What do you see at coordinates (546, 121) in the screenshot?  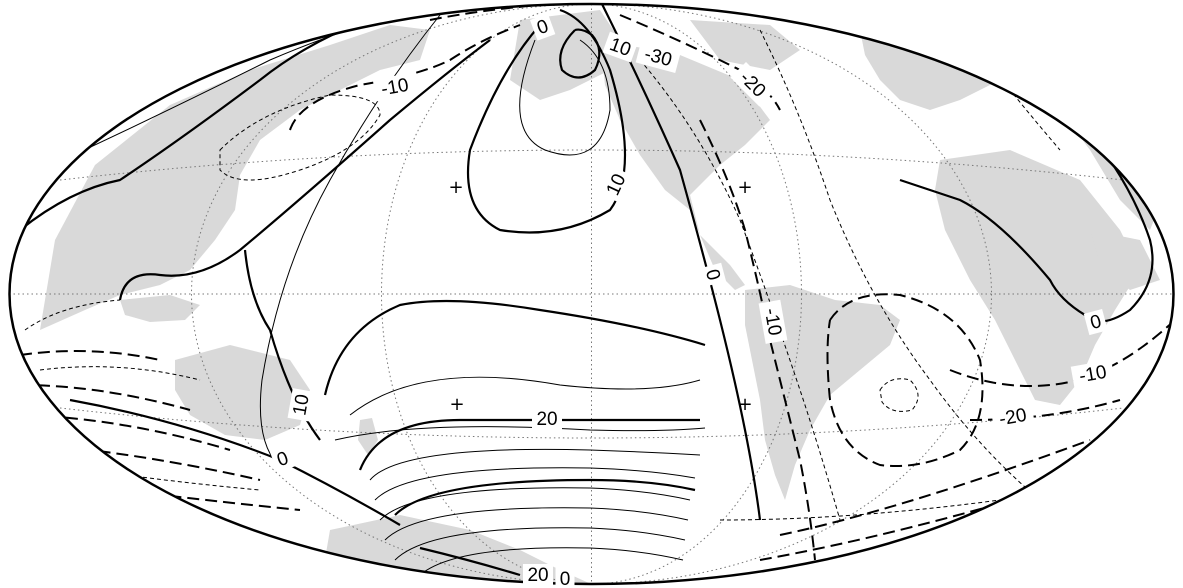 I see `contour-0-upper-arc` at bounding box center [546, 121].